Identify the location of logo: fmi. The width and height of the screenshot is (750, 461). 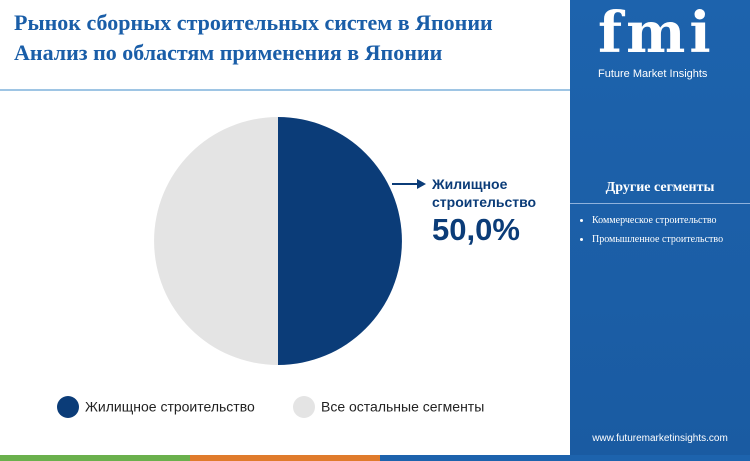
(656, 33).